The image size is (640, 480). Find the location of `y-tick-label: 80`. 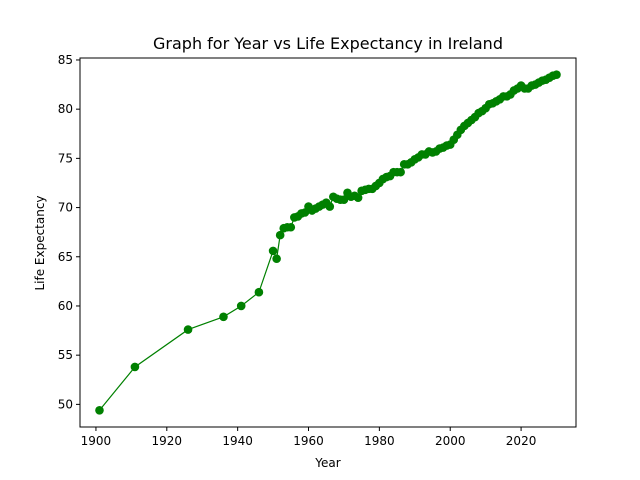

y-tick-label: 80 is located at coordinates (65, 109).